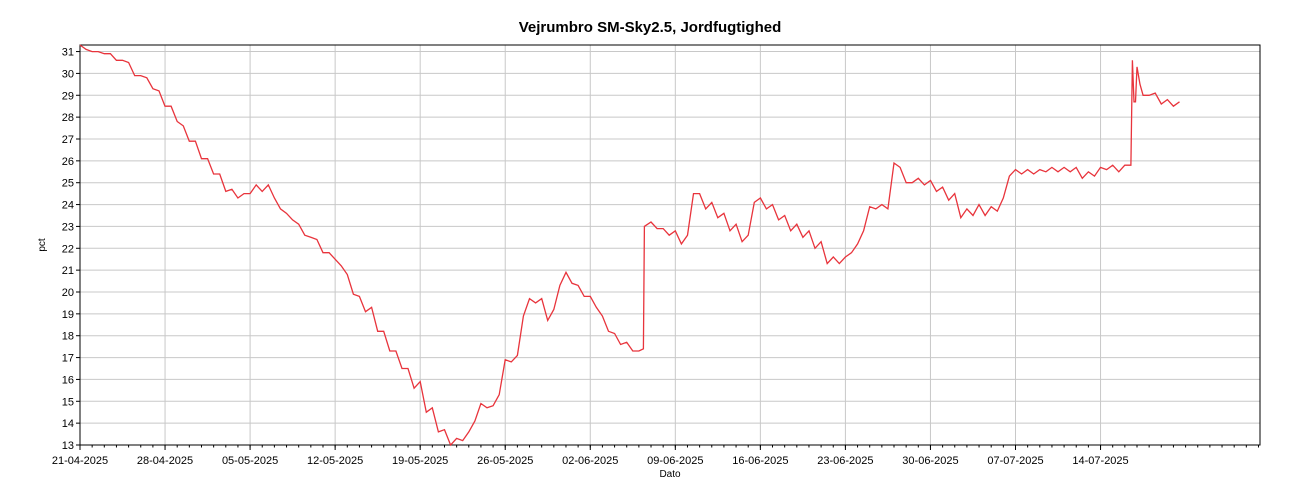 The width and height of the screenshot is (1300, 500). I want to click on y-tick-label: 21, so click(68, 271).